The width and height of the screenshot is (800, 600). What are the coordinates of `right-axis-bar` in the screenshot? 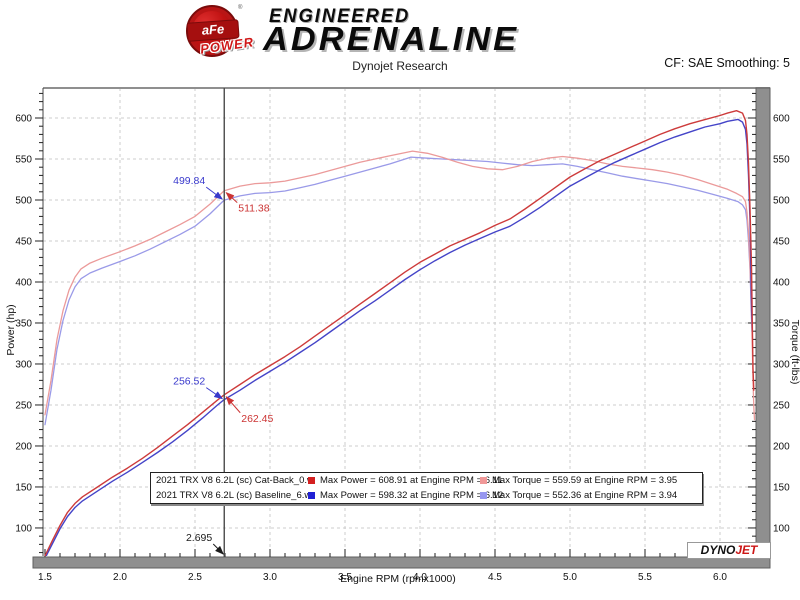 It's located at (763, 328).